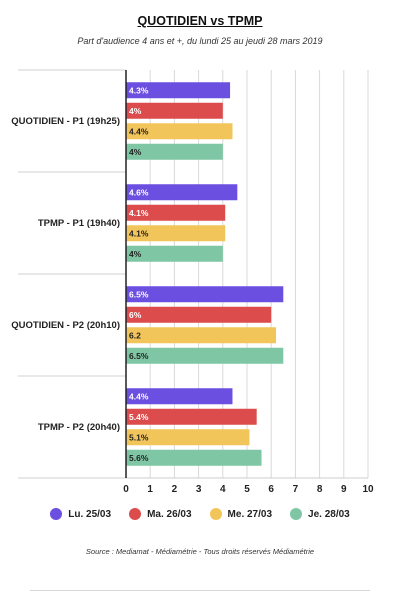 Image resolution: width=400 pixels, height=600 pixels. Describe the element at coordinates (79, 427) in the screenshot. I see `category-label: TPMP - P2 (20h40)` at that location.